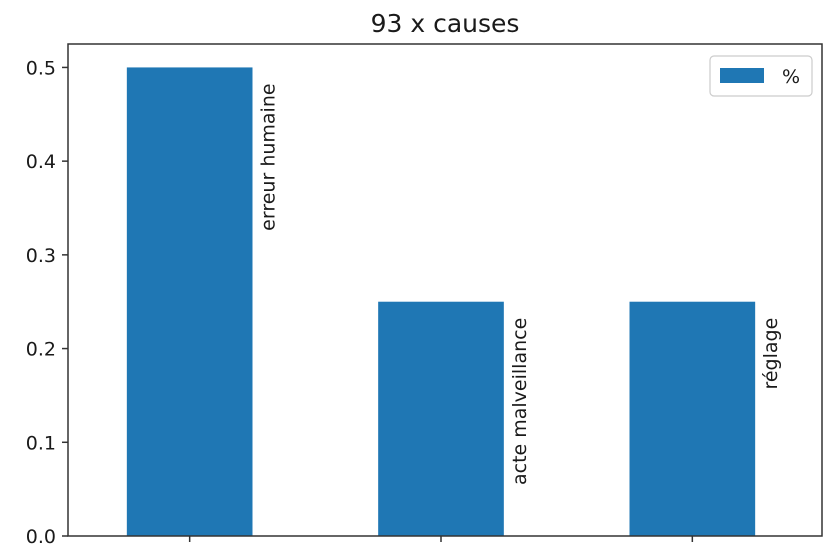 The width and height of the screenshot is (828, 548). What do you see at coordinates (742, 75) in the screenshot?
I see `legend-swatch` at bounding box center [742, 75].